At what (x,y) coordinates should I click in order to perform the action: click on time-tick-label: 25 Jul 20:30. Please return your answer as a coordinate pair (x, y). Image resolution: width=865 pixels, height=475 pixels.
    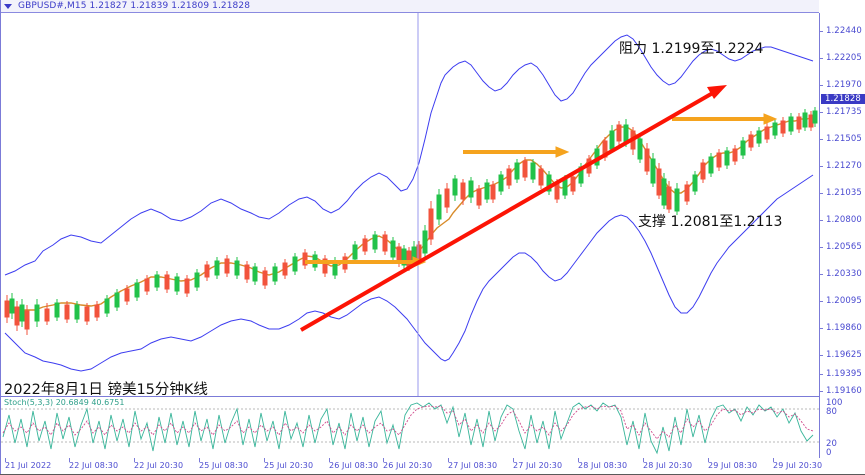
    Looking at the image, I should click on (289, 465).